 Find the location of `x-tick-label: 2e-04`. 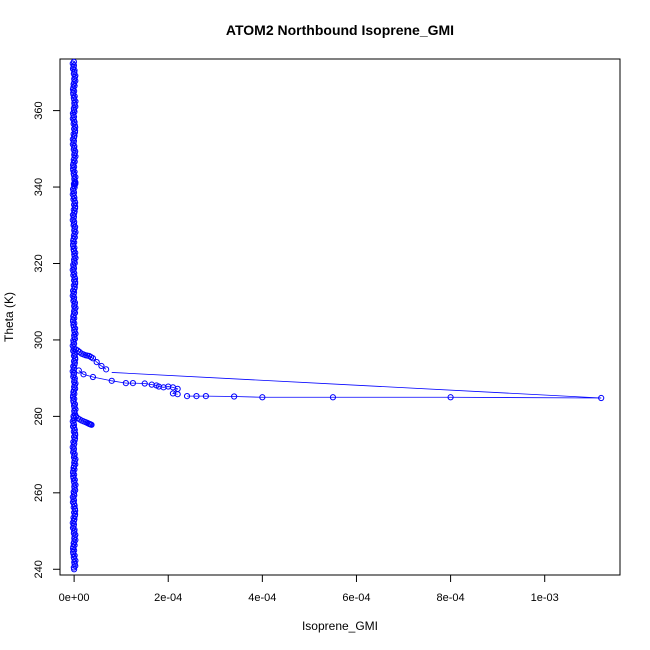

x-tick-label: 2e-04 is located at coordinates (168, 598).